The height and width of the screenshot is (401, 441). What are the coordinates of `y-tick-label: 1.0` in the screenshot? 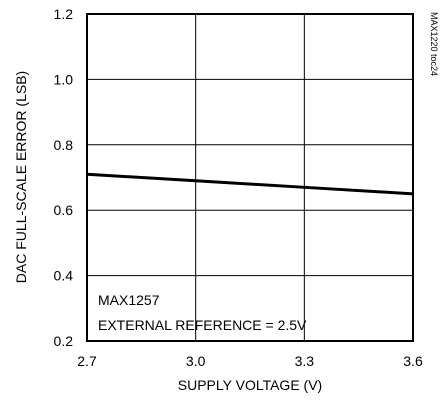 It's located at (64, 79).